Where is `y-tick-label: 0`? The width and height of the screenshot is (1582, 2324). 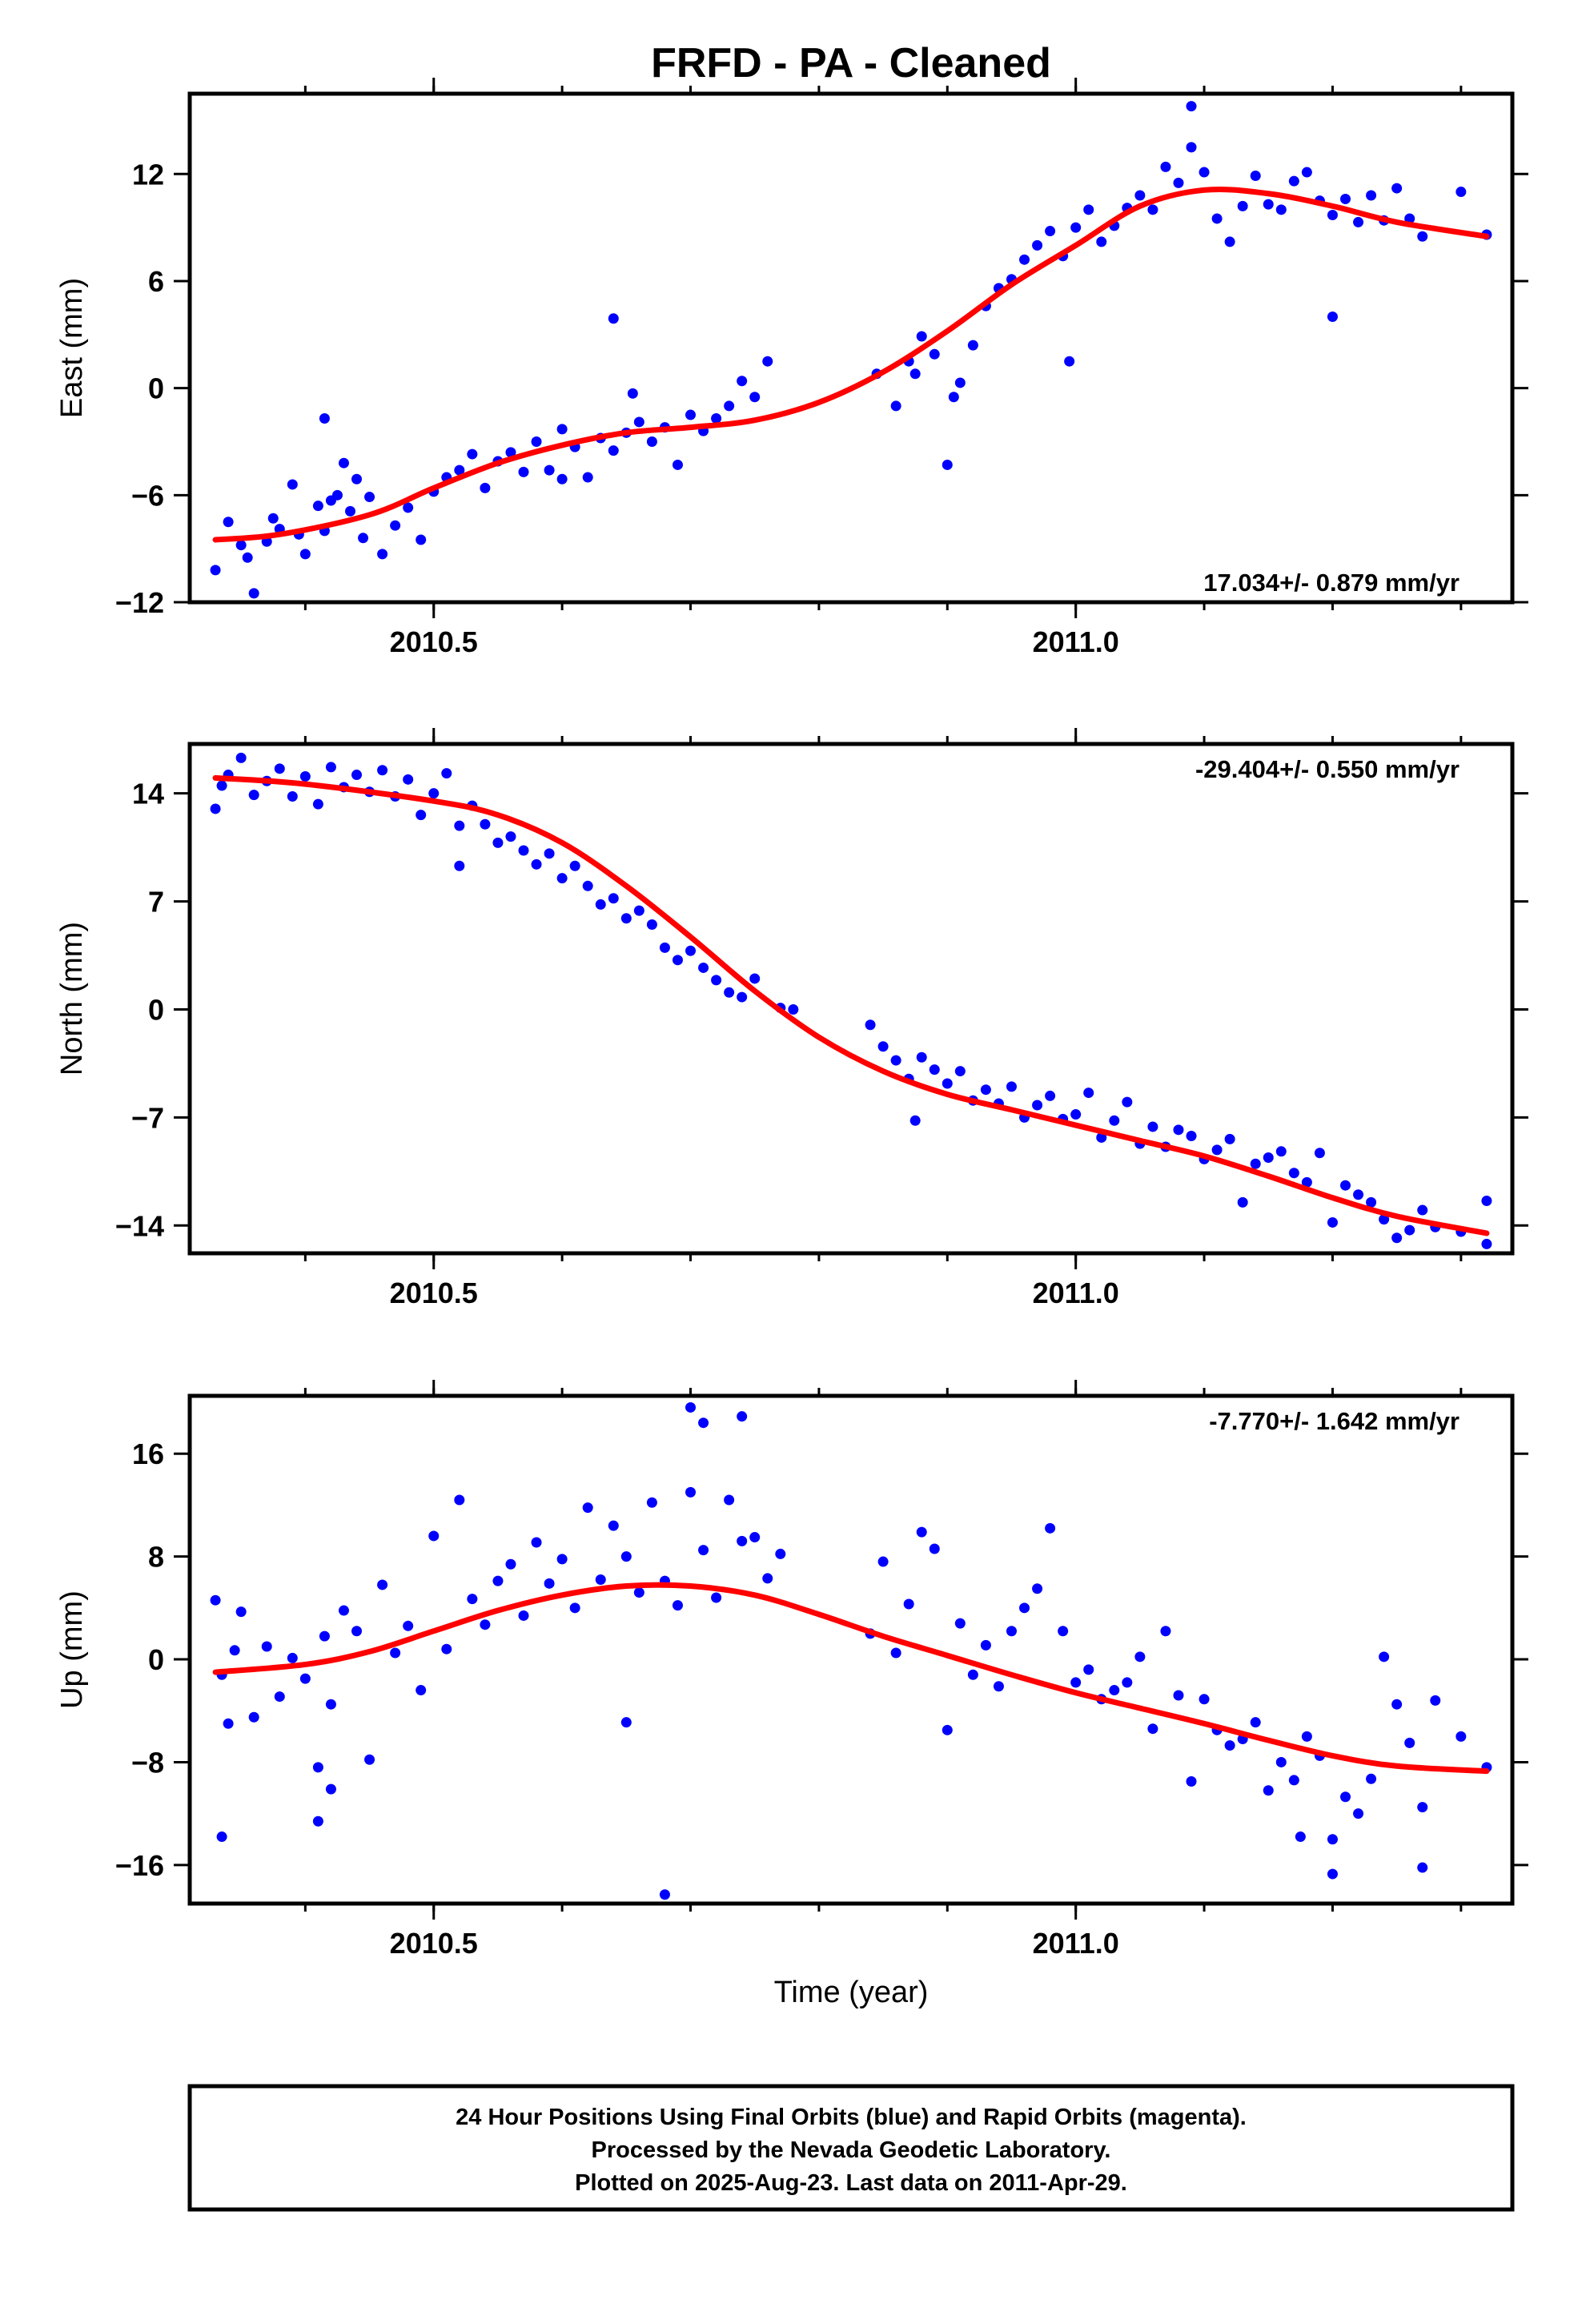
y-tick-label: 0 is located at coordinates (156, 1659).